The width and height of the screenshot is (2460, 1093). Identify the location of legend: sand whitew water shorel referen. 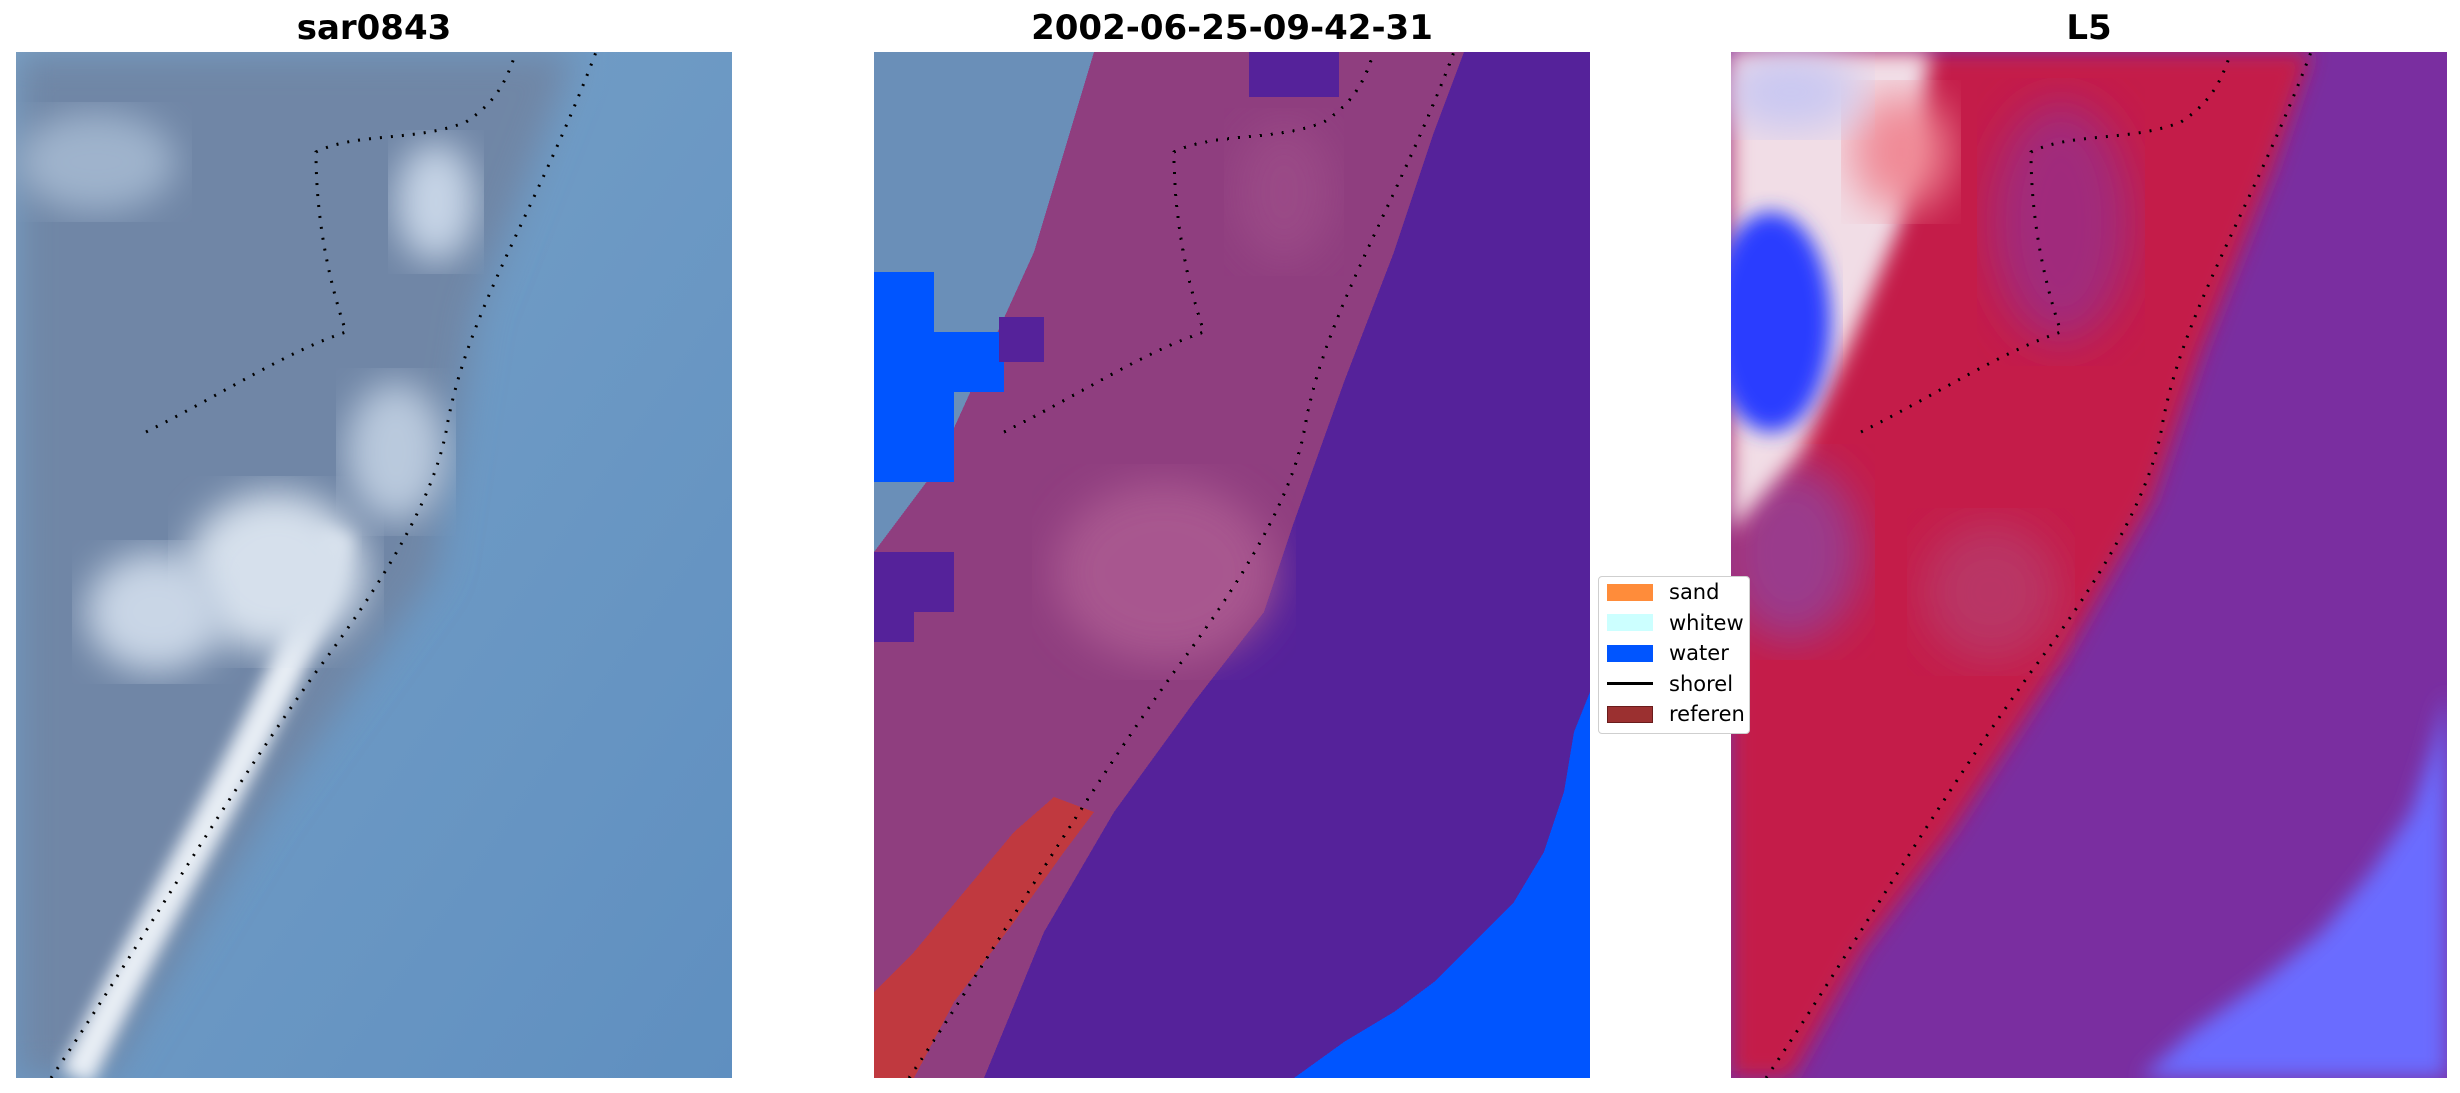
(1674, 655).